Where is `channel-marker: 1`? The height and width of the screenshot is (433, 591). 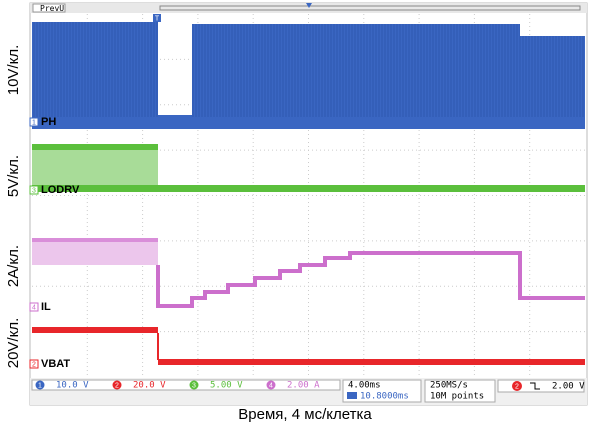 channel-marker: 1 is located at coordinates (34, 122).